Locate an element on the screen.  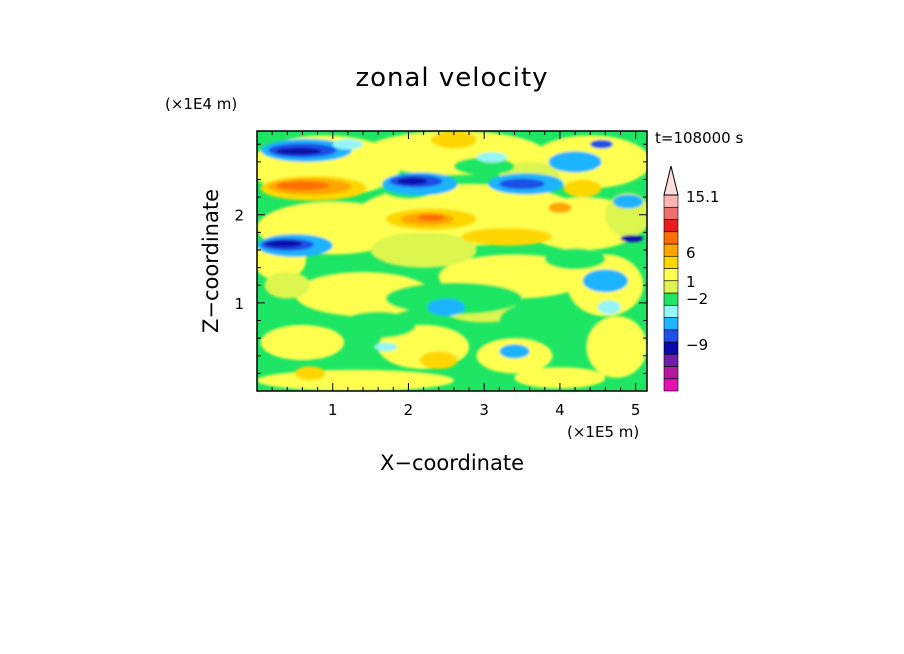
colorbar-label: −2 is located at coordinates (697, 299).